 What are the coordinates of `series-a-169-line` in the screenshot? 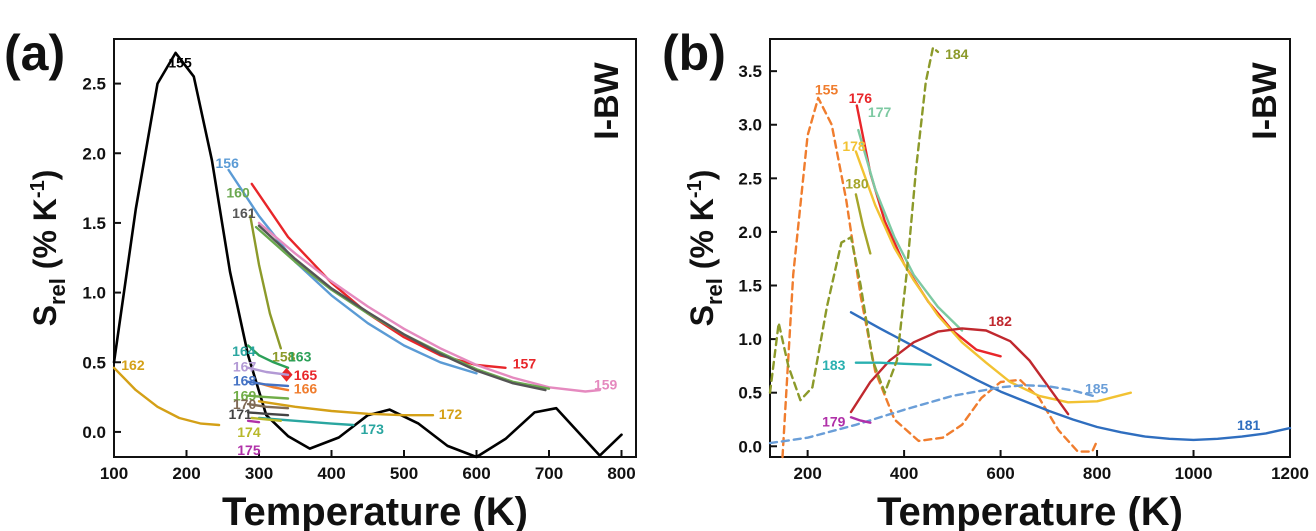 It's located at (268, 397).